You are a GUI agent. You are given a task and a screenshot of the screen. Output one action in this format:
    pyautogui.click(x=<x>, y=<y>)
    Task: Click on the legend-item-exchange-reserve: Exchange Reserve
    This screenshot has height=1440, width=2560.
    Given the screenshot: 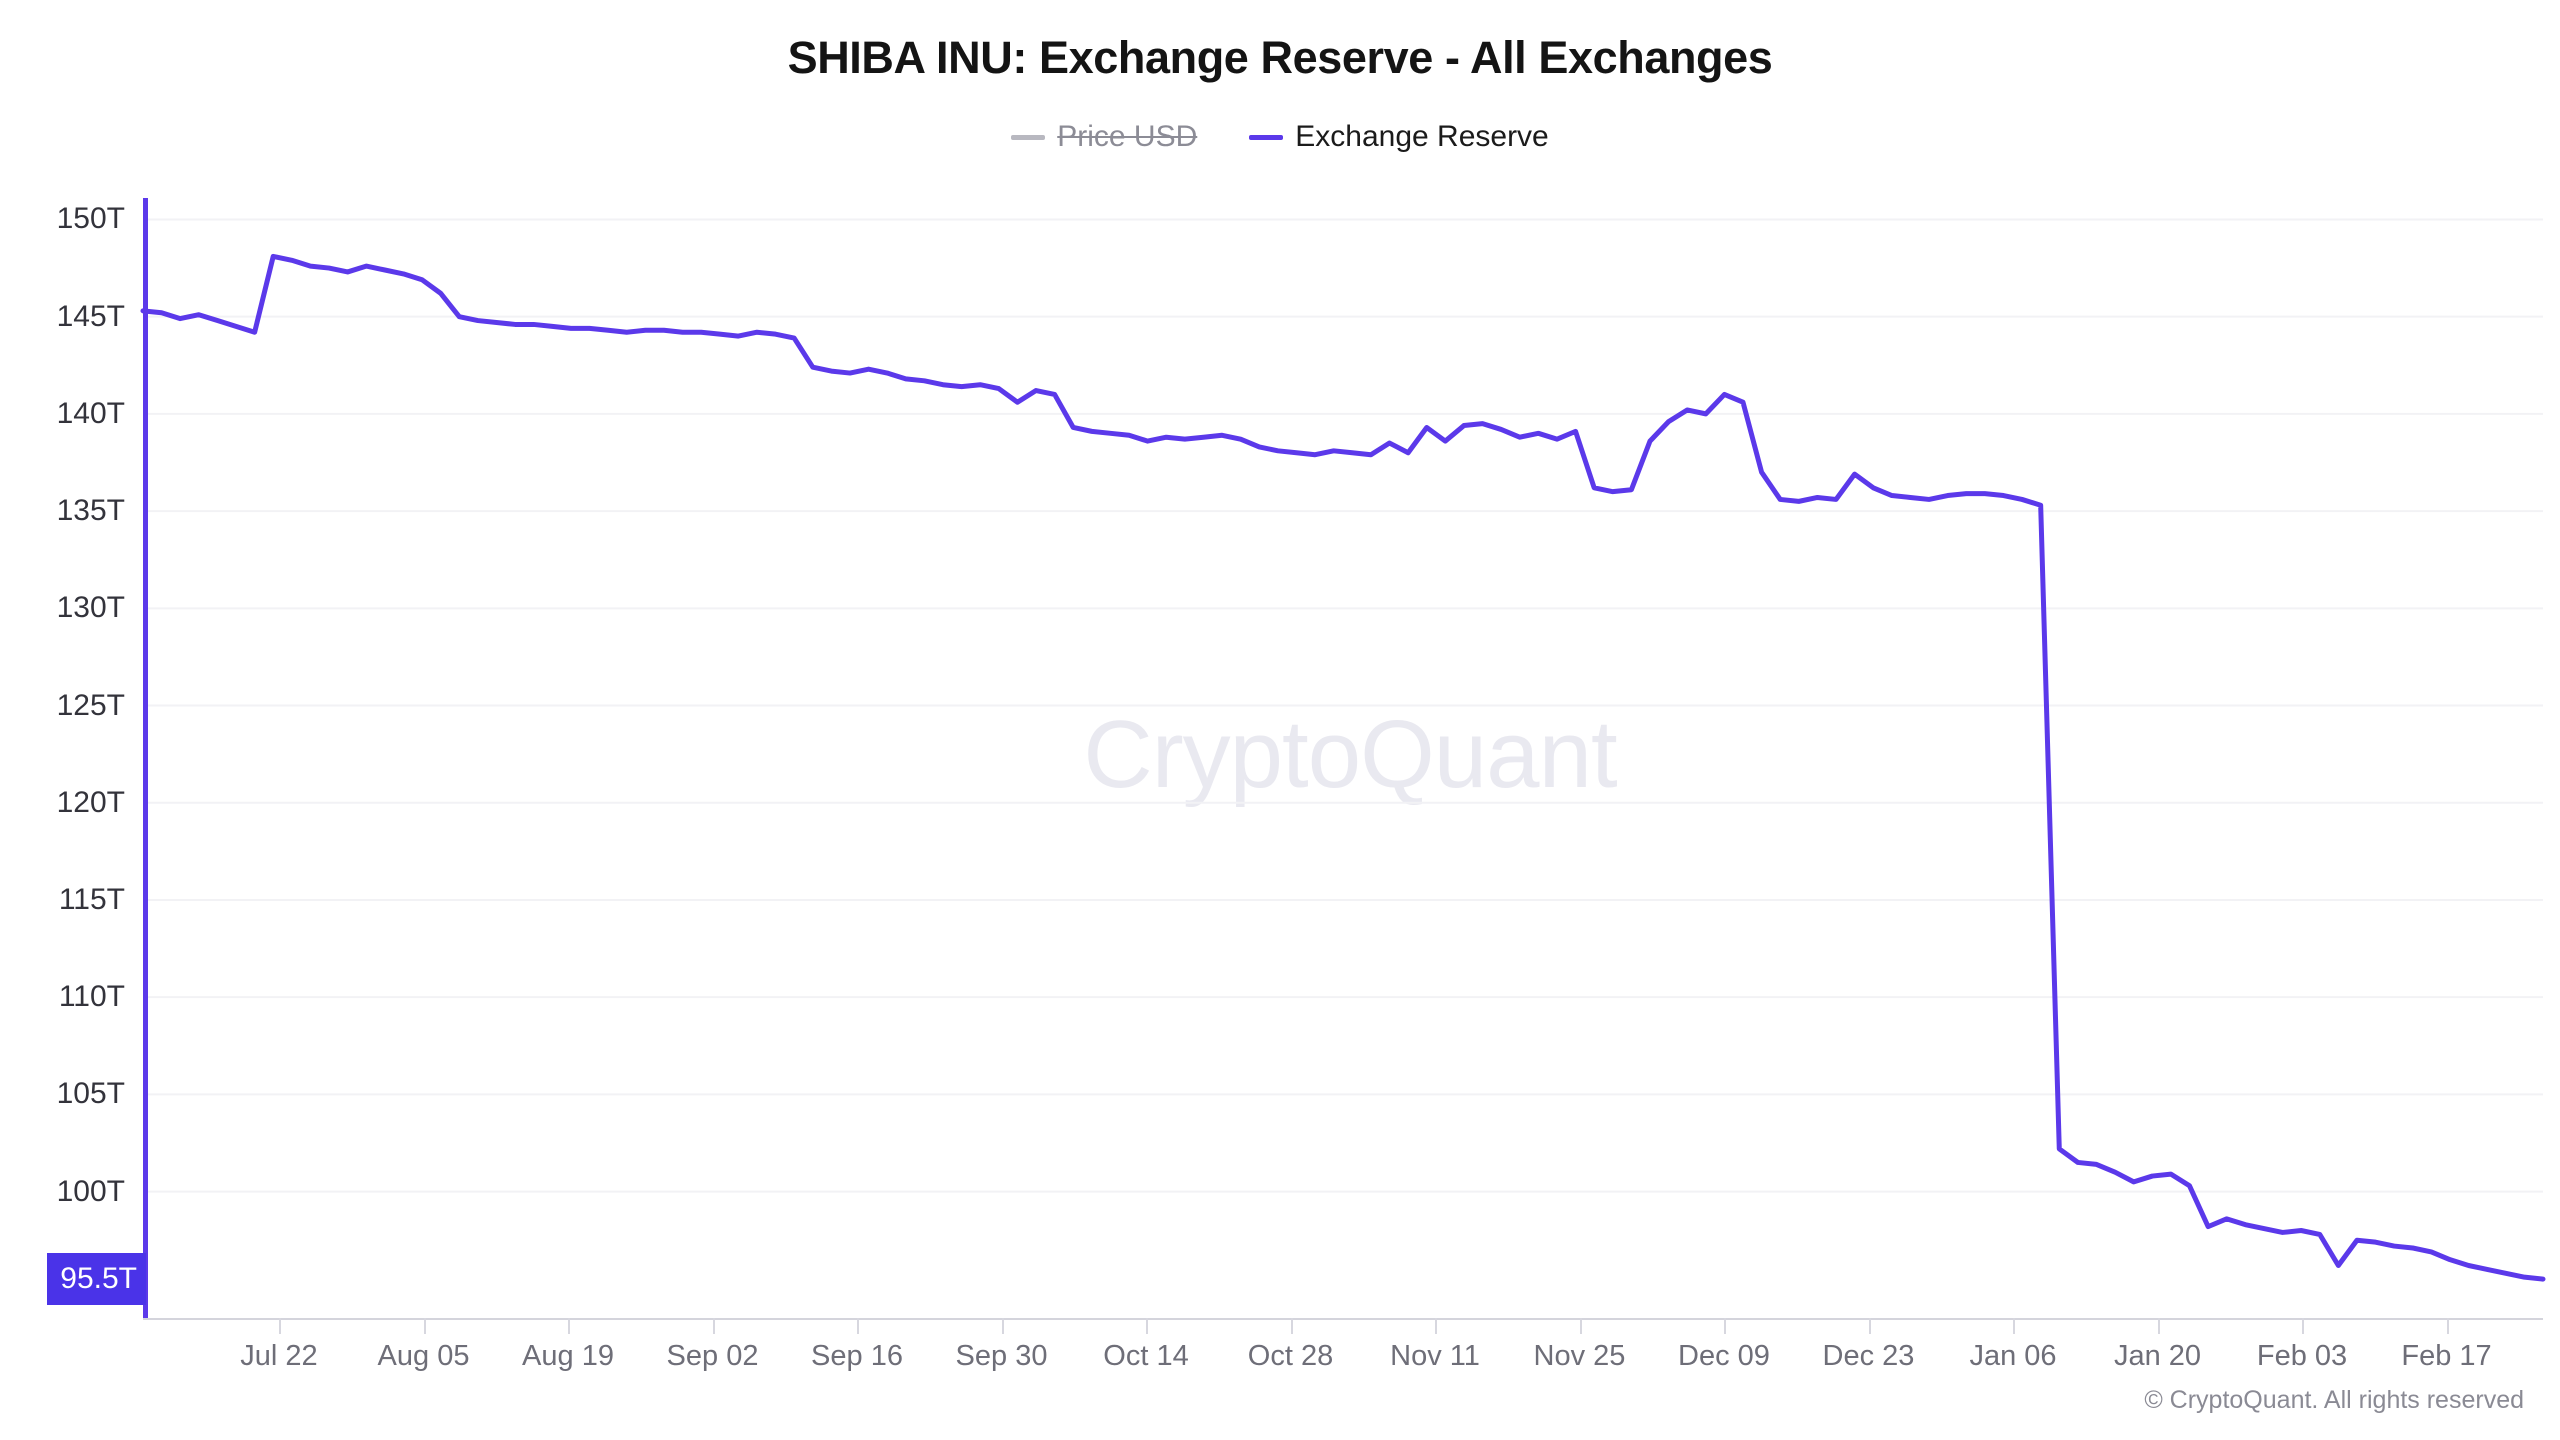 What is the action you would take?
    pyautogui.click(x=1399, y=136)
    